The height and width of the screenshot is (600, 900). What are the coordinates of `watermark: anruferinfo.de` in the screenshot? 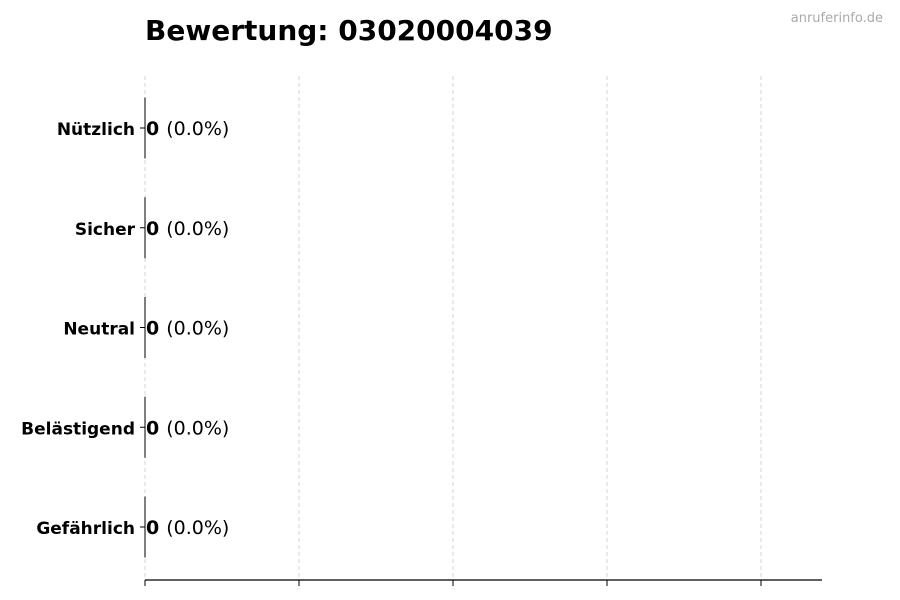 It's located at (837, 18).